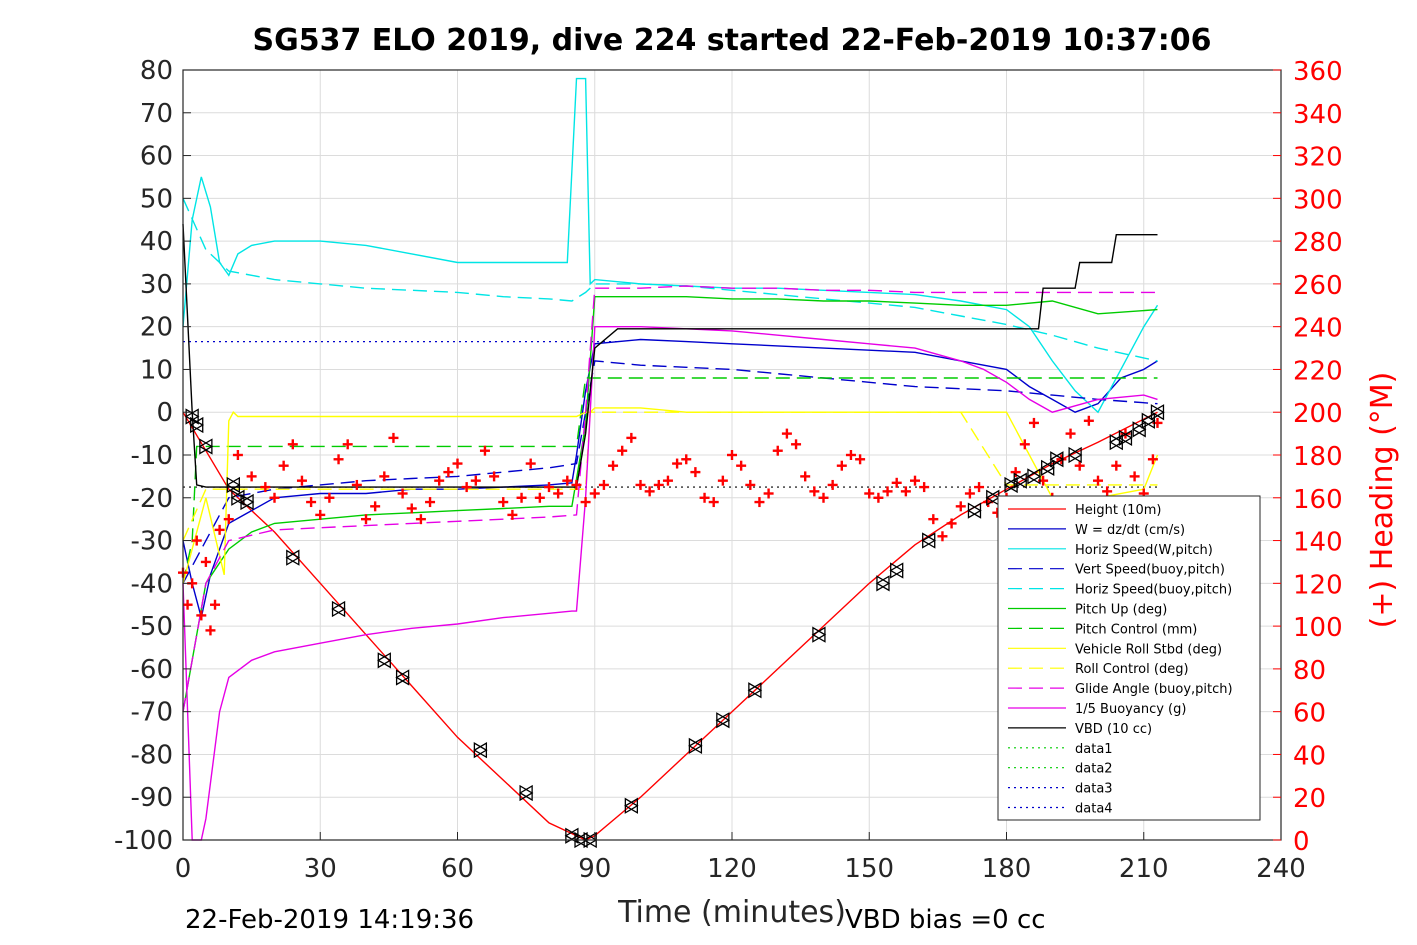 The width and height of the screenshot is (1417, 945). What do you see at coordinates (156, 328) in the screenshot?
I see `y-tick-label: 20` at bounding box center [156, 328].